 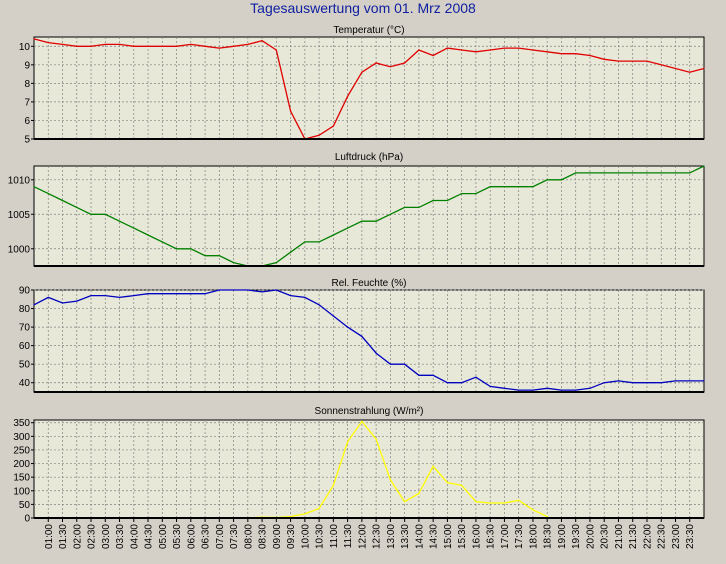 I want to click on y-tick-label: 9, so click(x=27, y=65).